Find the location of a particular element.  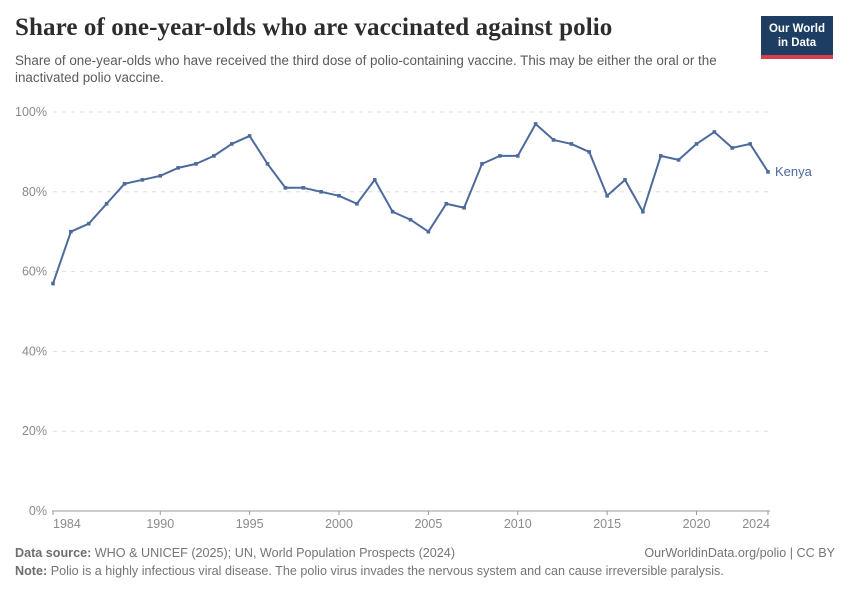

x-axis-label: 2000 is located at coordinates (339, 524).